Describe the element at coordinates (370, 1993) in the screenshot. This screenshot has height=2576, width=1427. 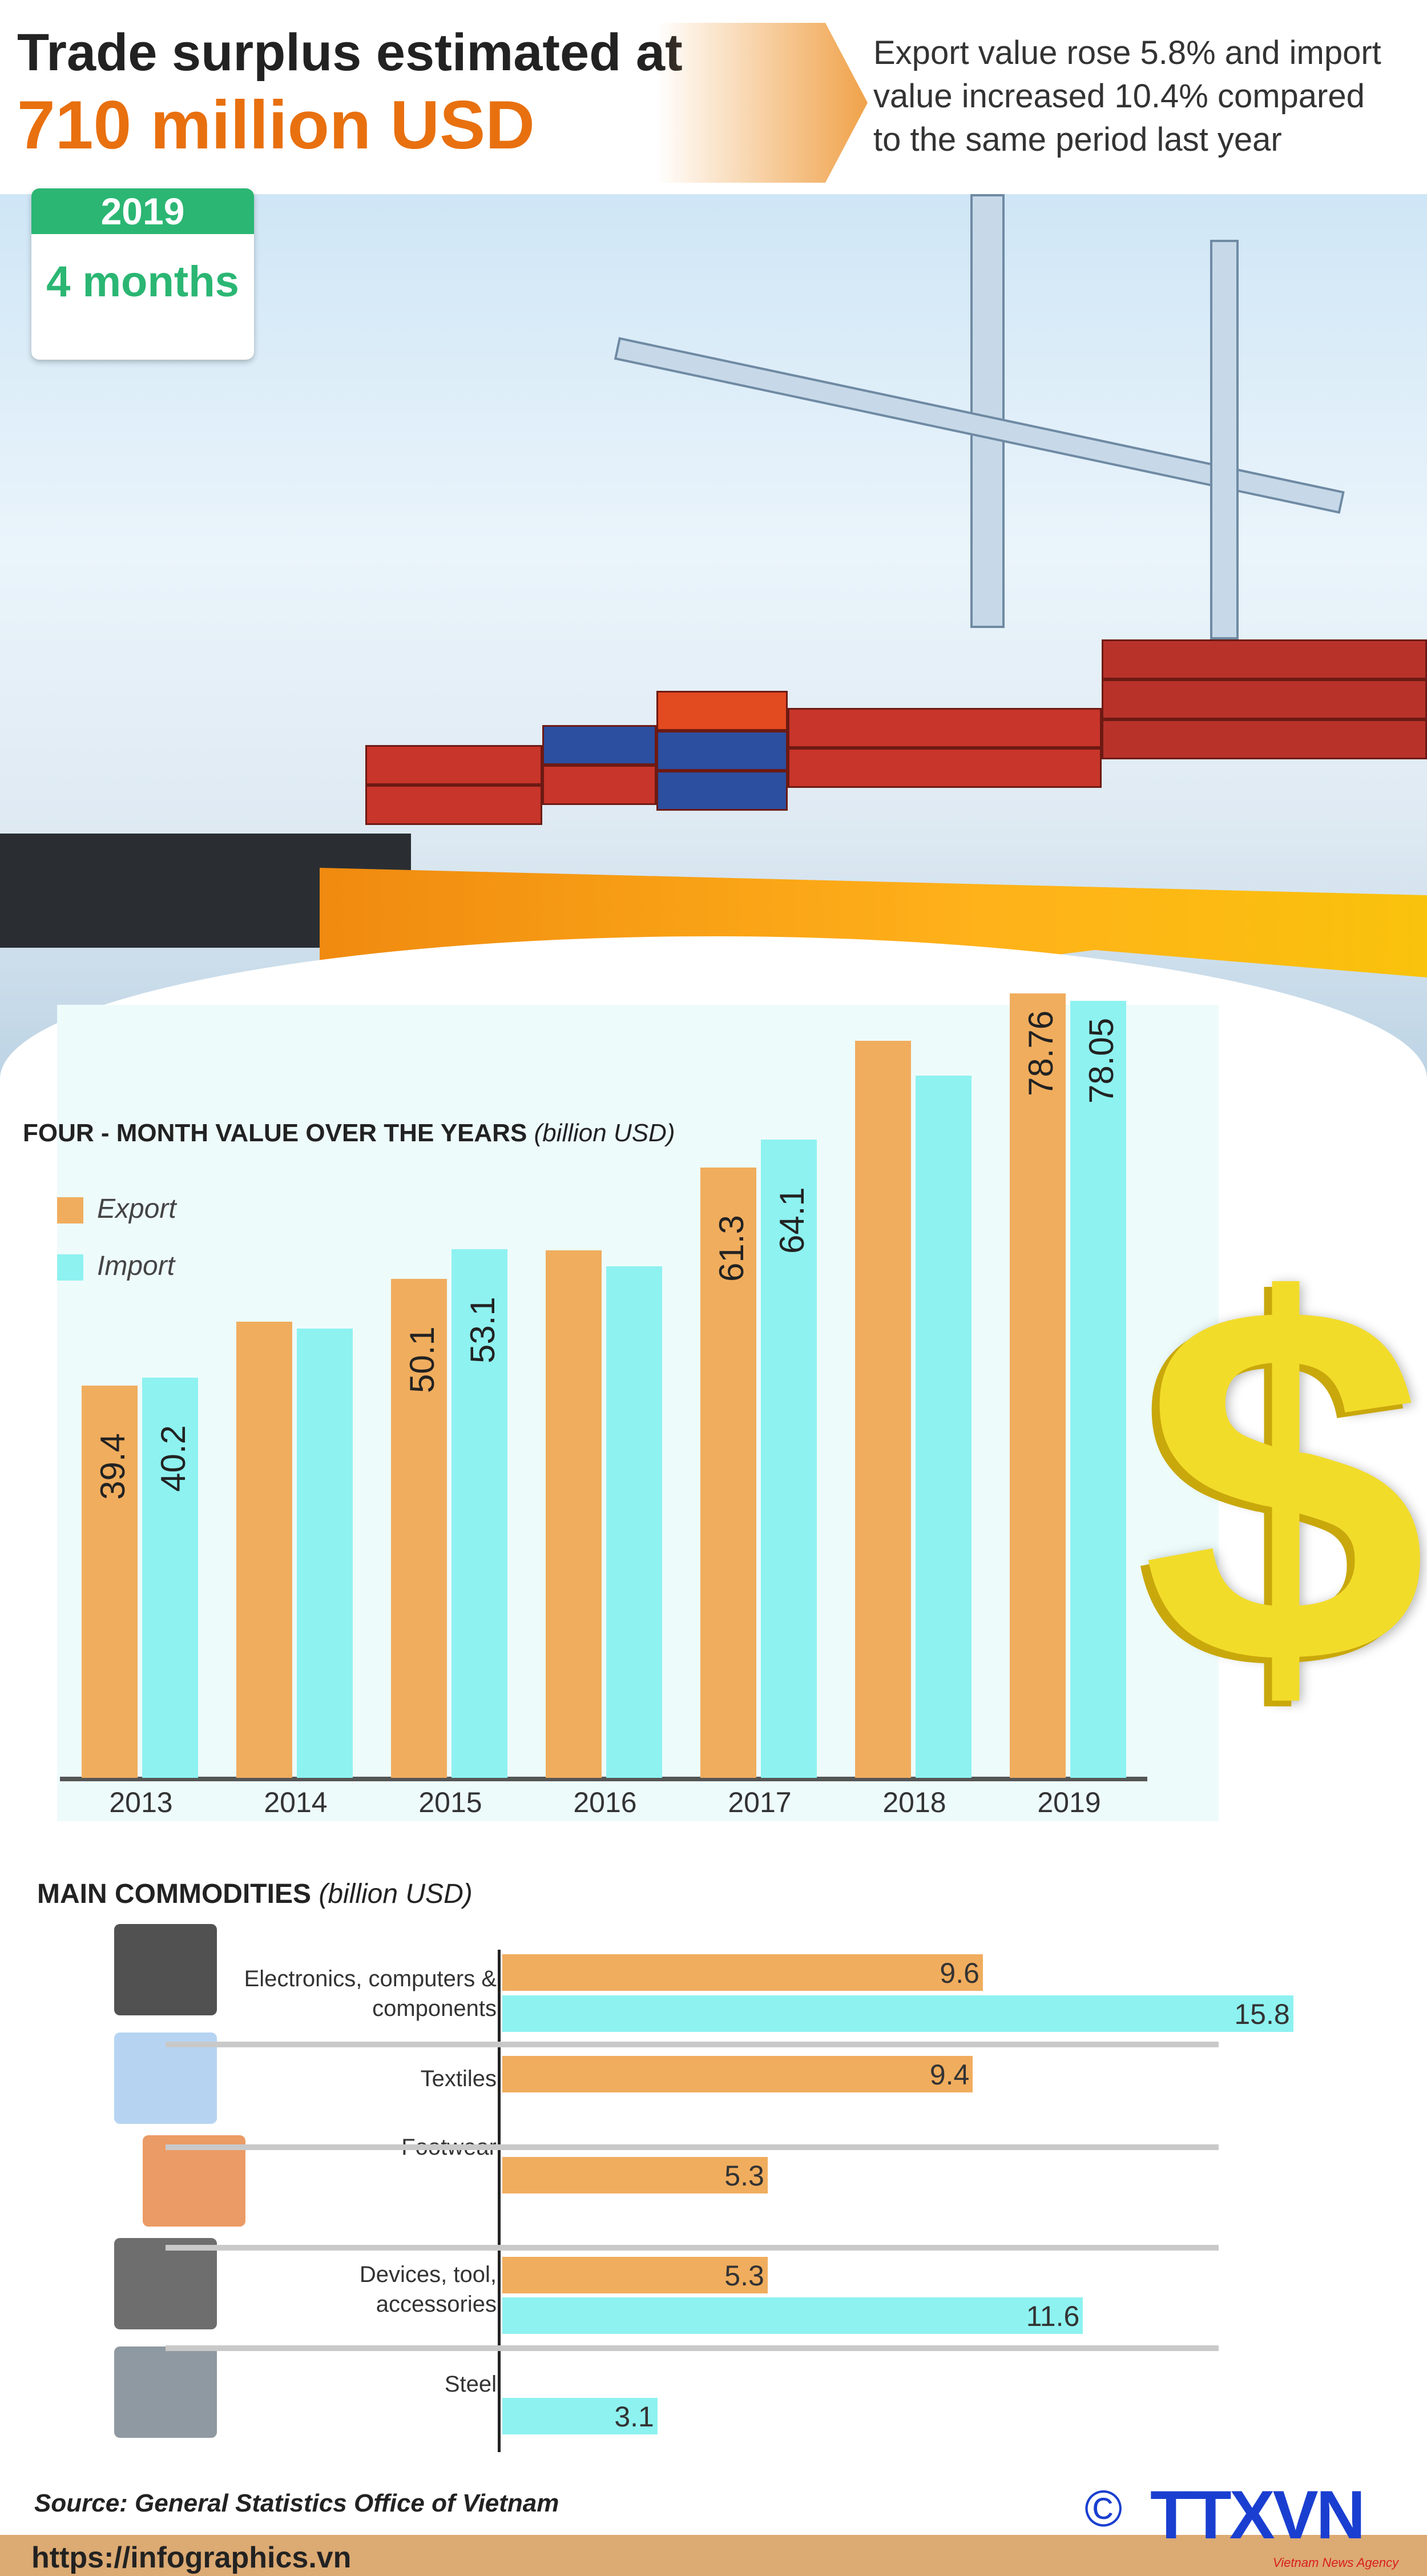
I see `commodity-label: Electronics, computers & components` at that location.